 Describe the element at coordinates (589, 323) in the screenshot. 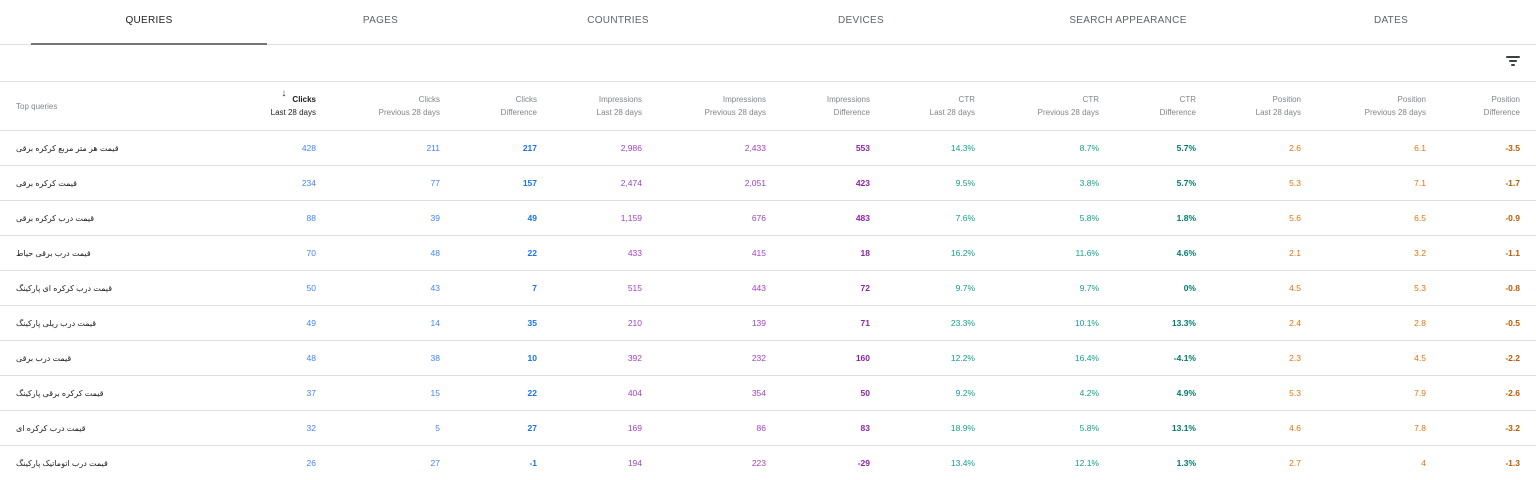

I see `cell-impressions-last: 210` at that location.